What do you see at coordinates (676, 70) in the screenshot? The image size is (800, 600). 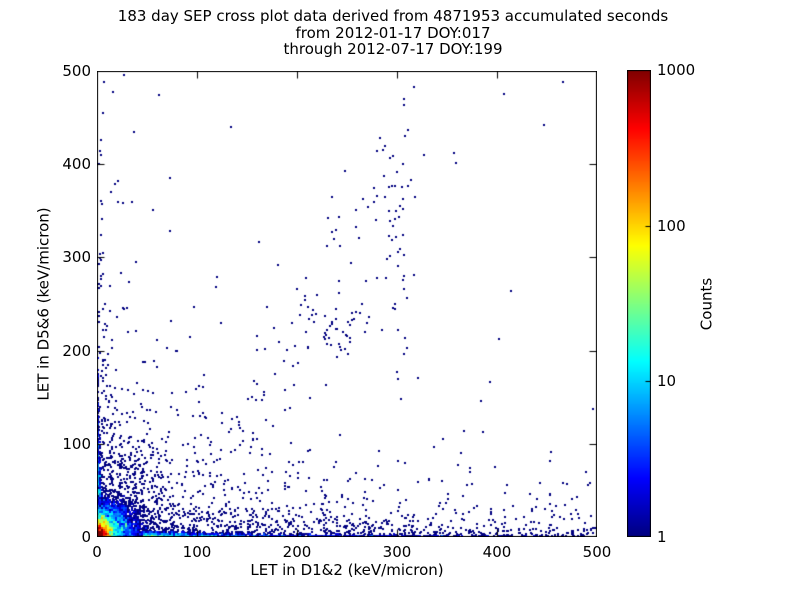 I see `colorbar-tick-label-1000: 1000` at bounding box center [676, 70].